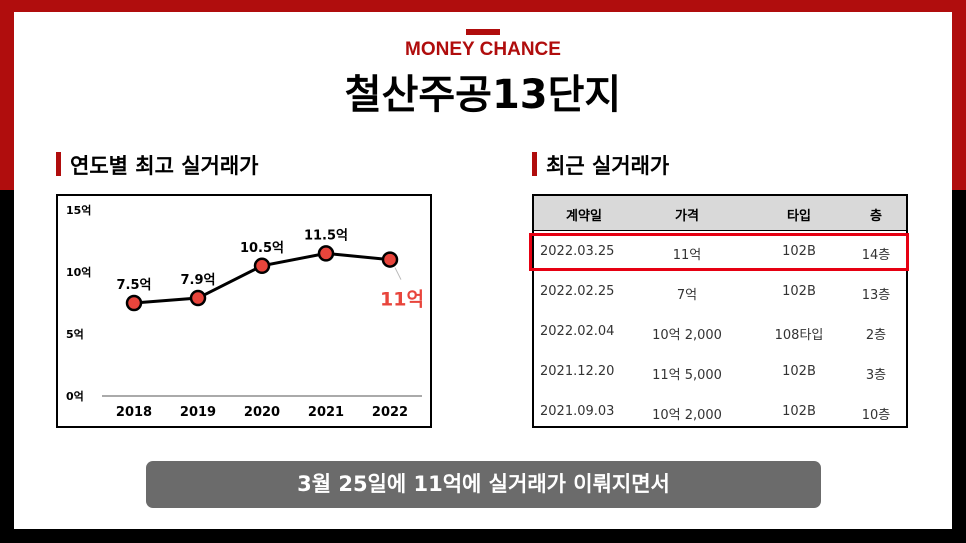 The image size is (966, 543). I want to click on table-row: 2021.12.20 11억 5,000 102B 3층, so click(720, 372).